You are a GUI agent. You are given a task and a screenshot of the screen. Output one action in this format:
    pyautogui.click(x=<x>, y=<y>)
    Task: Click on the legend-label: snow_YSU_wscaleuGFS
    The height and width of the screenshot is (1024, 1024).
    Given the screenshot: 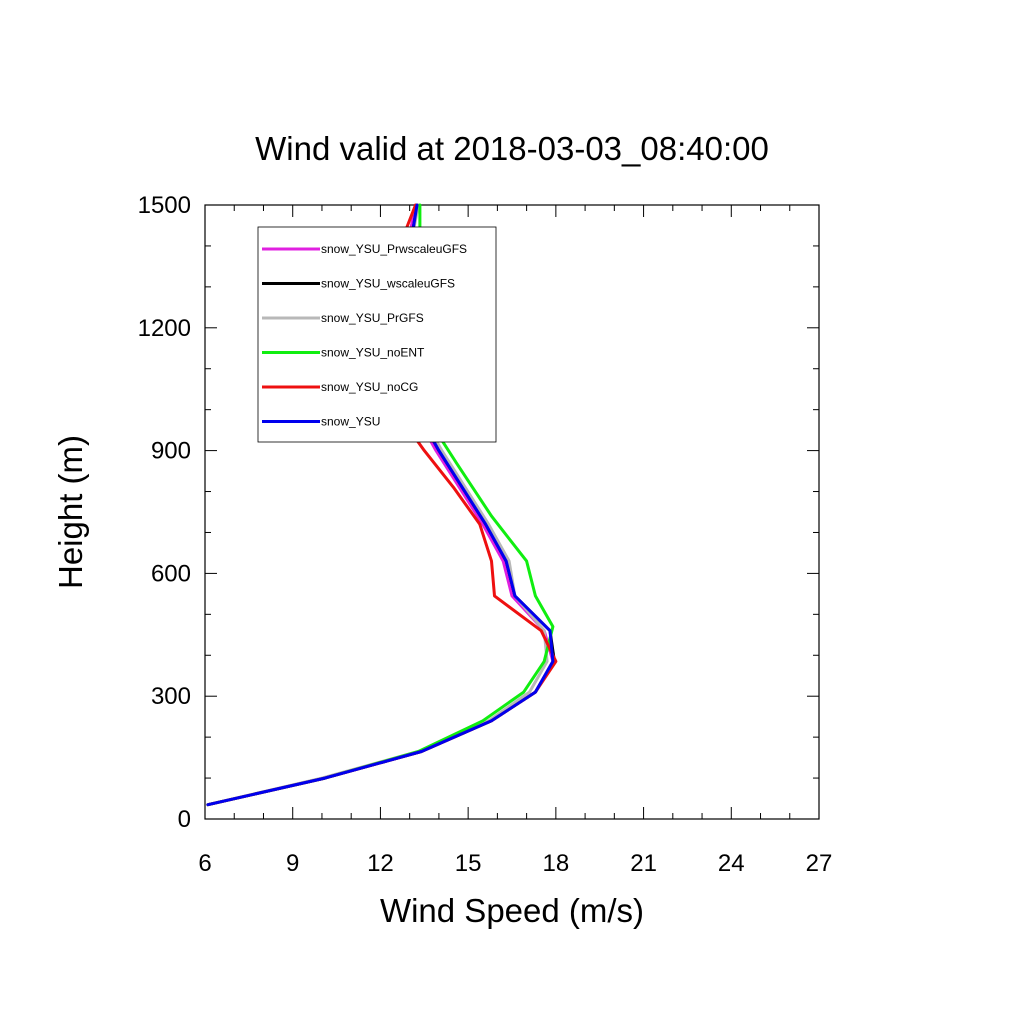 What is the action you would take?
    pyautogui.click(x=388, y=284)
    